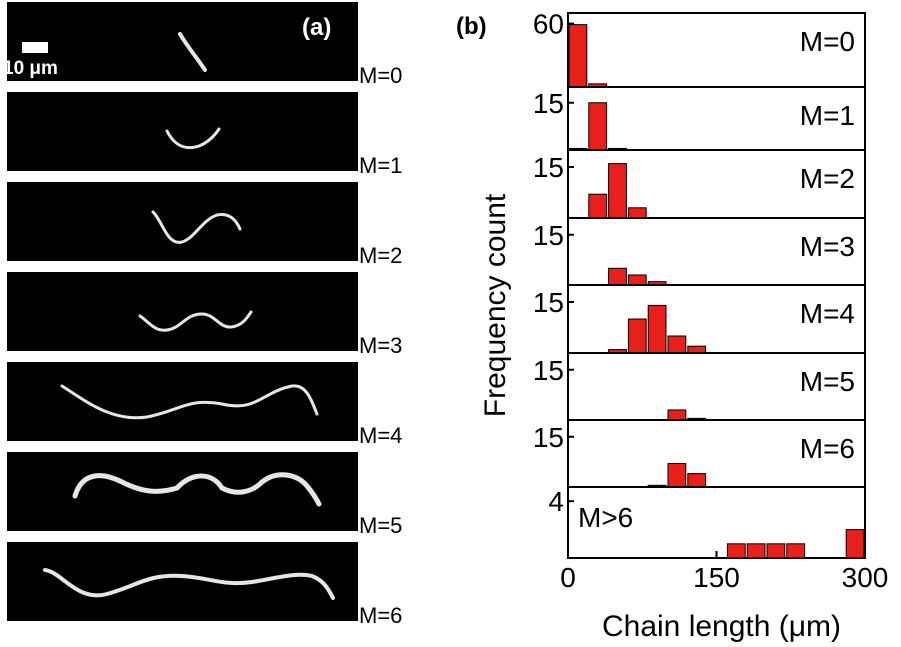 This screenshot has width=901, height=647. Describe the element at coordinates (30, 68) in the screenshot. I see `scale-bar-label: 10 μm` at that location.